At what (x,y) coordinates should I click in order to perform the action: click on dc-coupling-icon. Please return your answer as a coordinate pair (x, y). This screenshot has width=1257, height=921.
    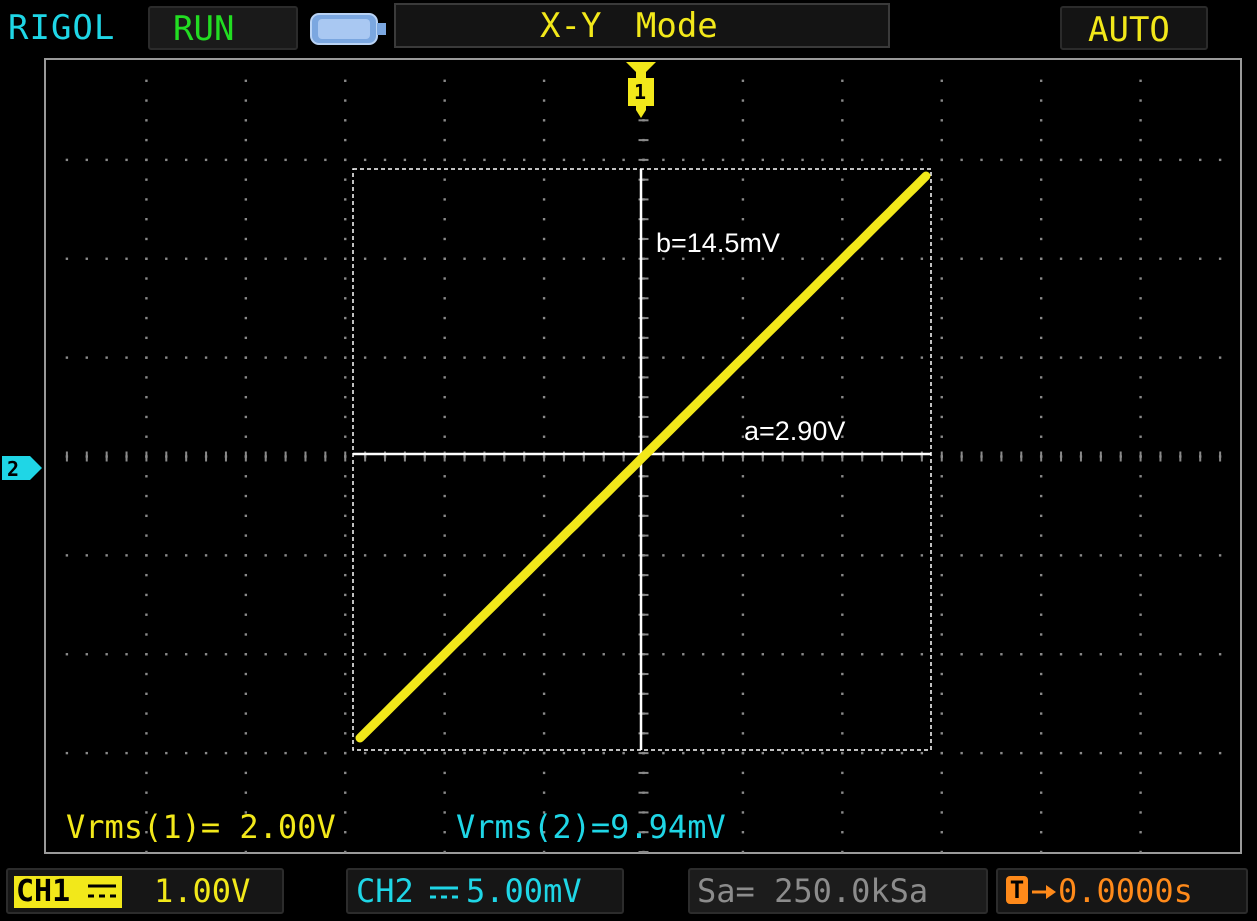
    Looking at the image, I should click on (102, 891).